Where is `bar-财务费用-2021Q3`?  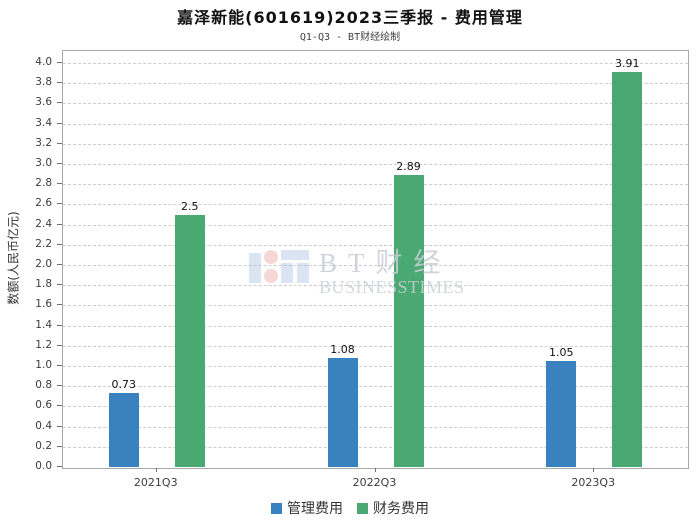 bar-财务费用-2021Q3 is located at coordinates (189, 340).